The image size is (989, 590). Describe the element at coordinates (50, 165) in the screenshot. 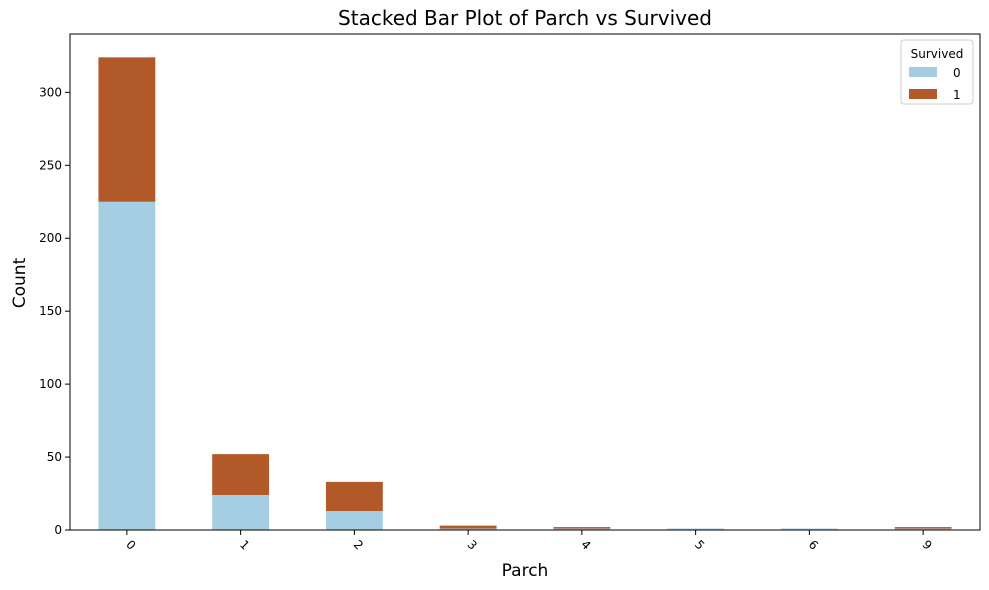

I see `y-tick-label: 250` at that location.